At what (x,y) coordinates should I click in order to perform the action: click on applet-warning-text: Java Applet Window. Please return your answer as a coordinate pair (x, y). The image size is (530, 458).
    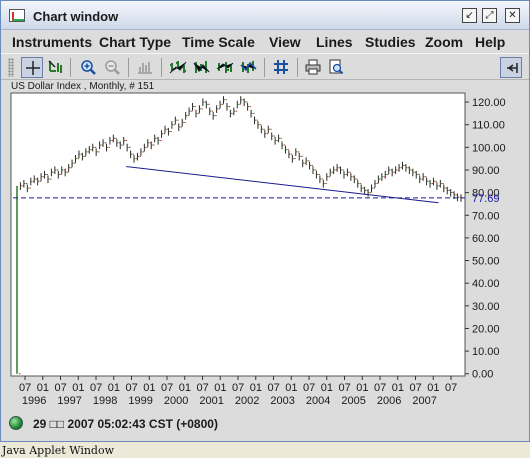
    Looking at the image, I should click on (58, 450).